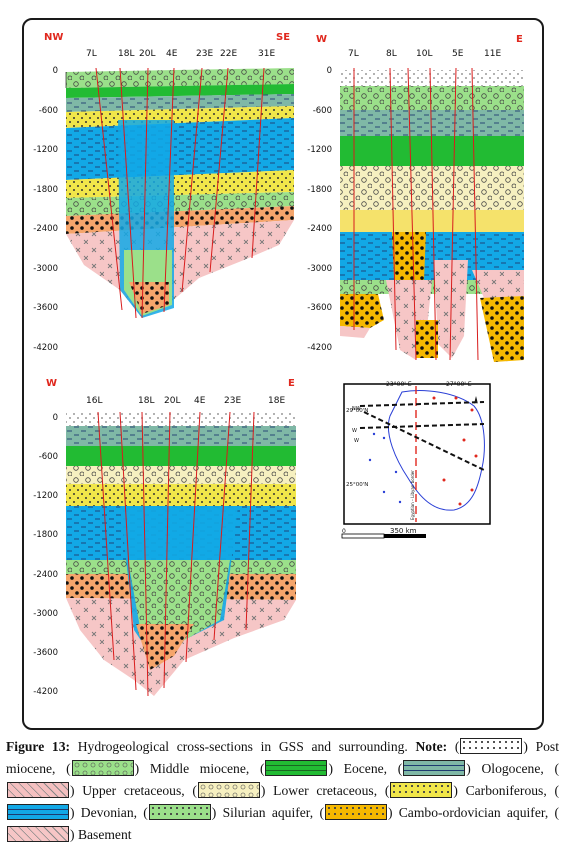 This screenshot has height=868, width=565. Describe the element at coordinates (416, 214) in the screenshot. I see `faults-w-e-top` at that location.